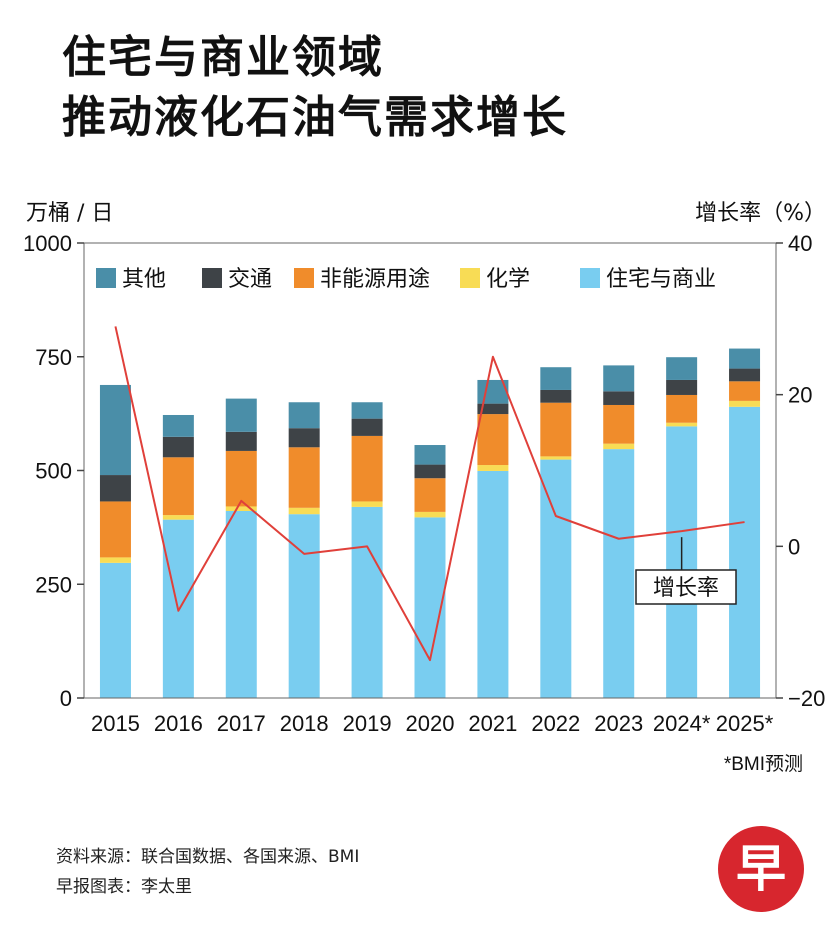 The width and height of the screenshot is (834, 935). Describe the element at coordinates (115, 723) in the screenshot. I see `x-tick-label: 2015` at that location.